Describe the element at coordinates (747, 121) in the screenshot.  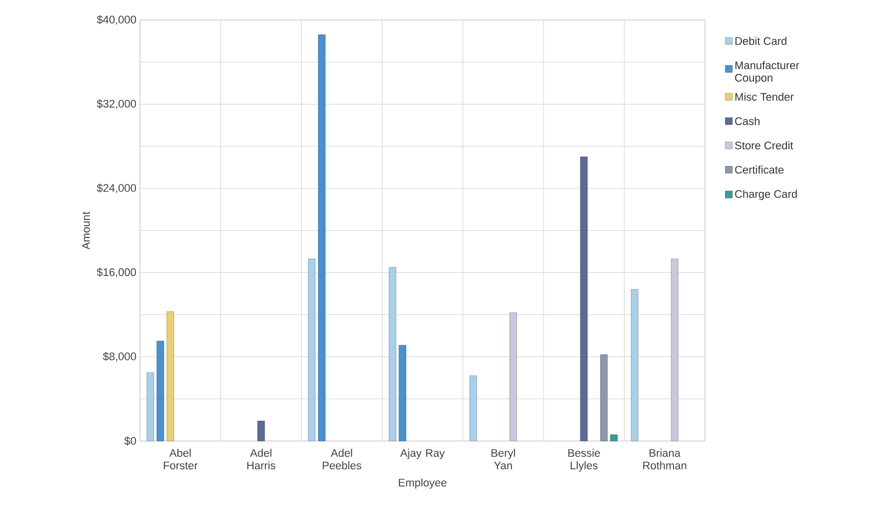
I see `legend-label: Cash` at that location.